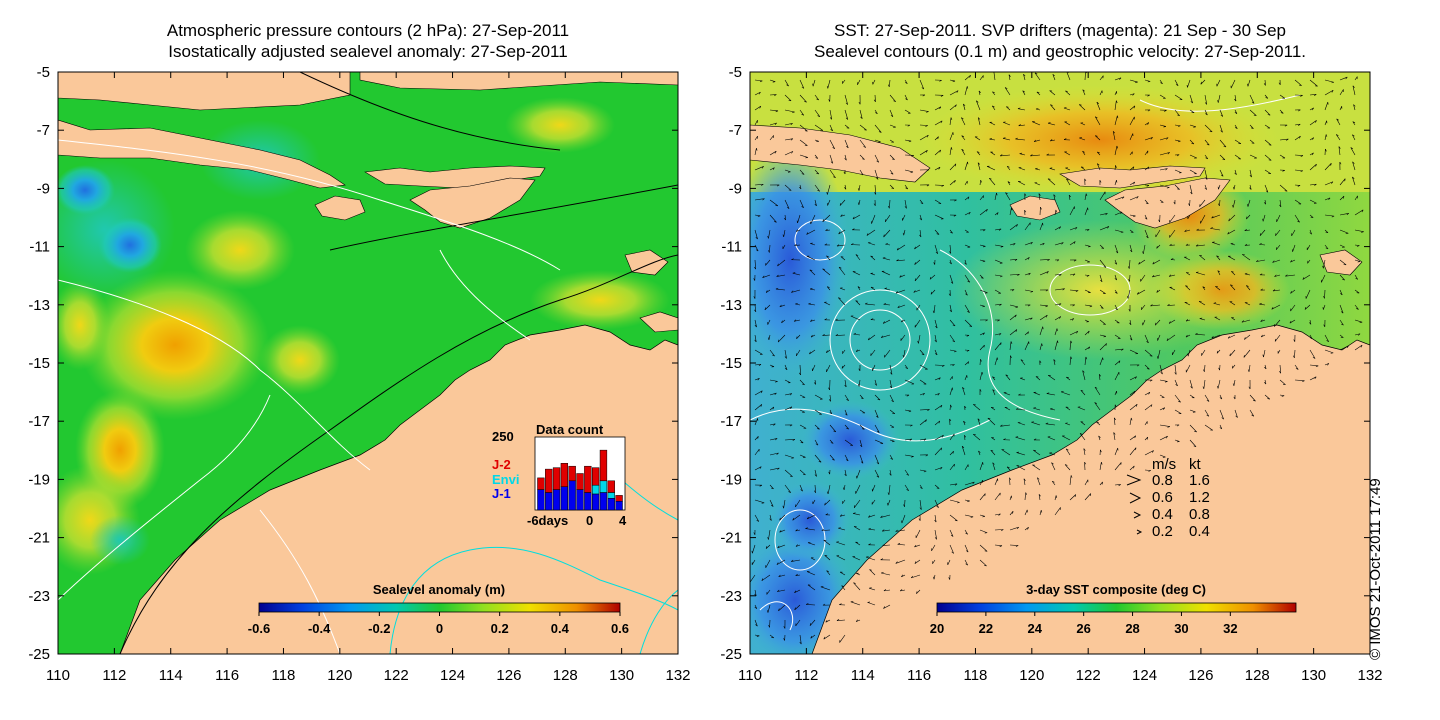 This screenshot has width=1440, height=720. What do you see at coordinates (560, 628) in the screenshot?
I see `colorbar-tick-label: 0.4` at bounding box center [560, 628].